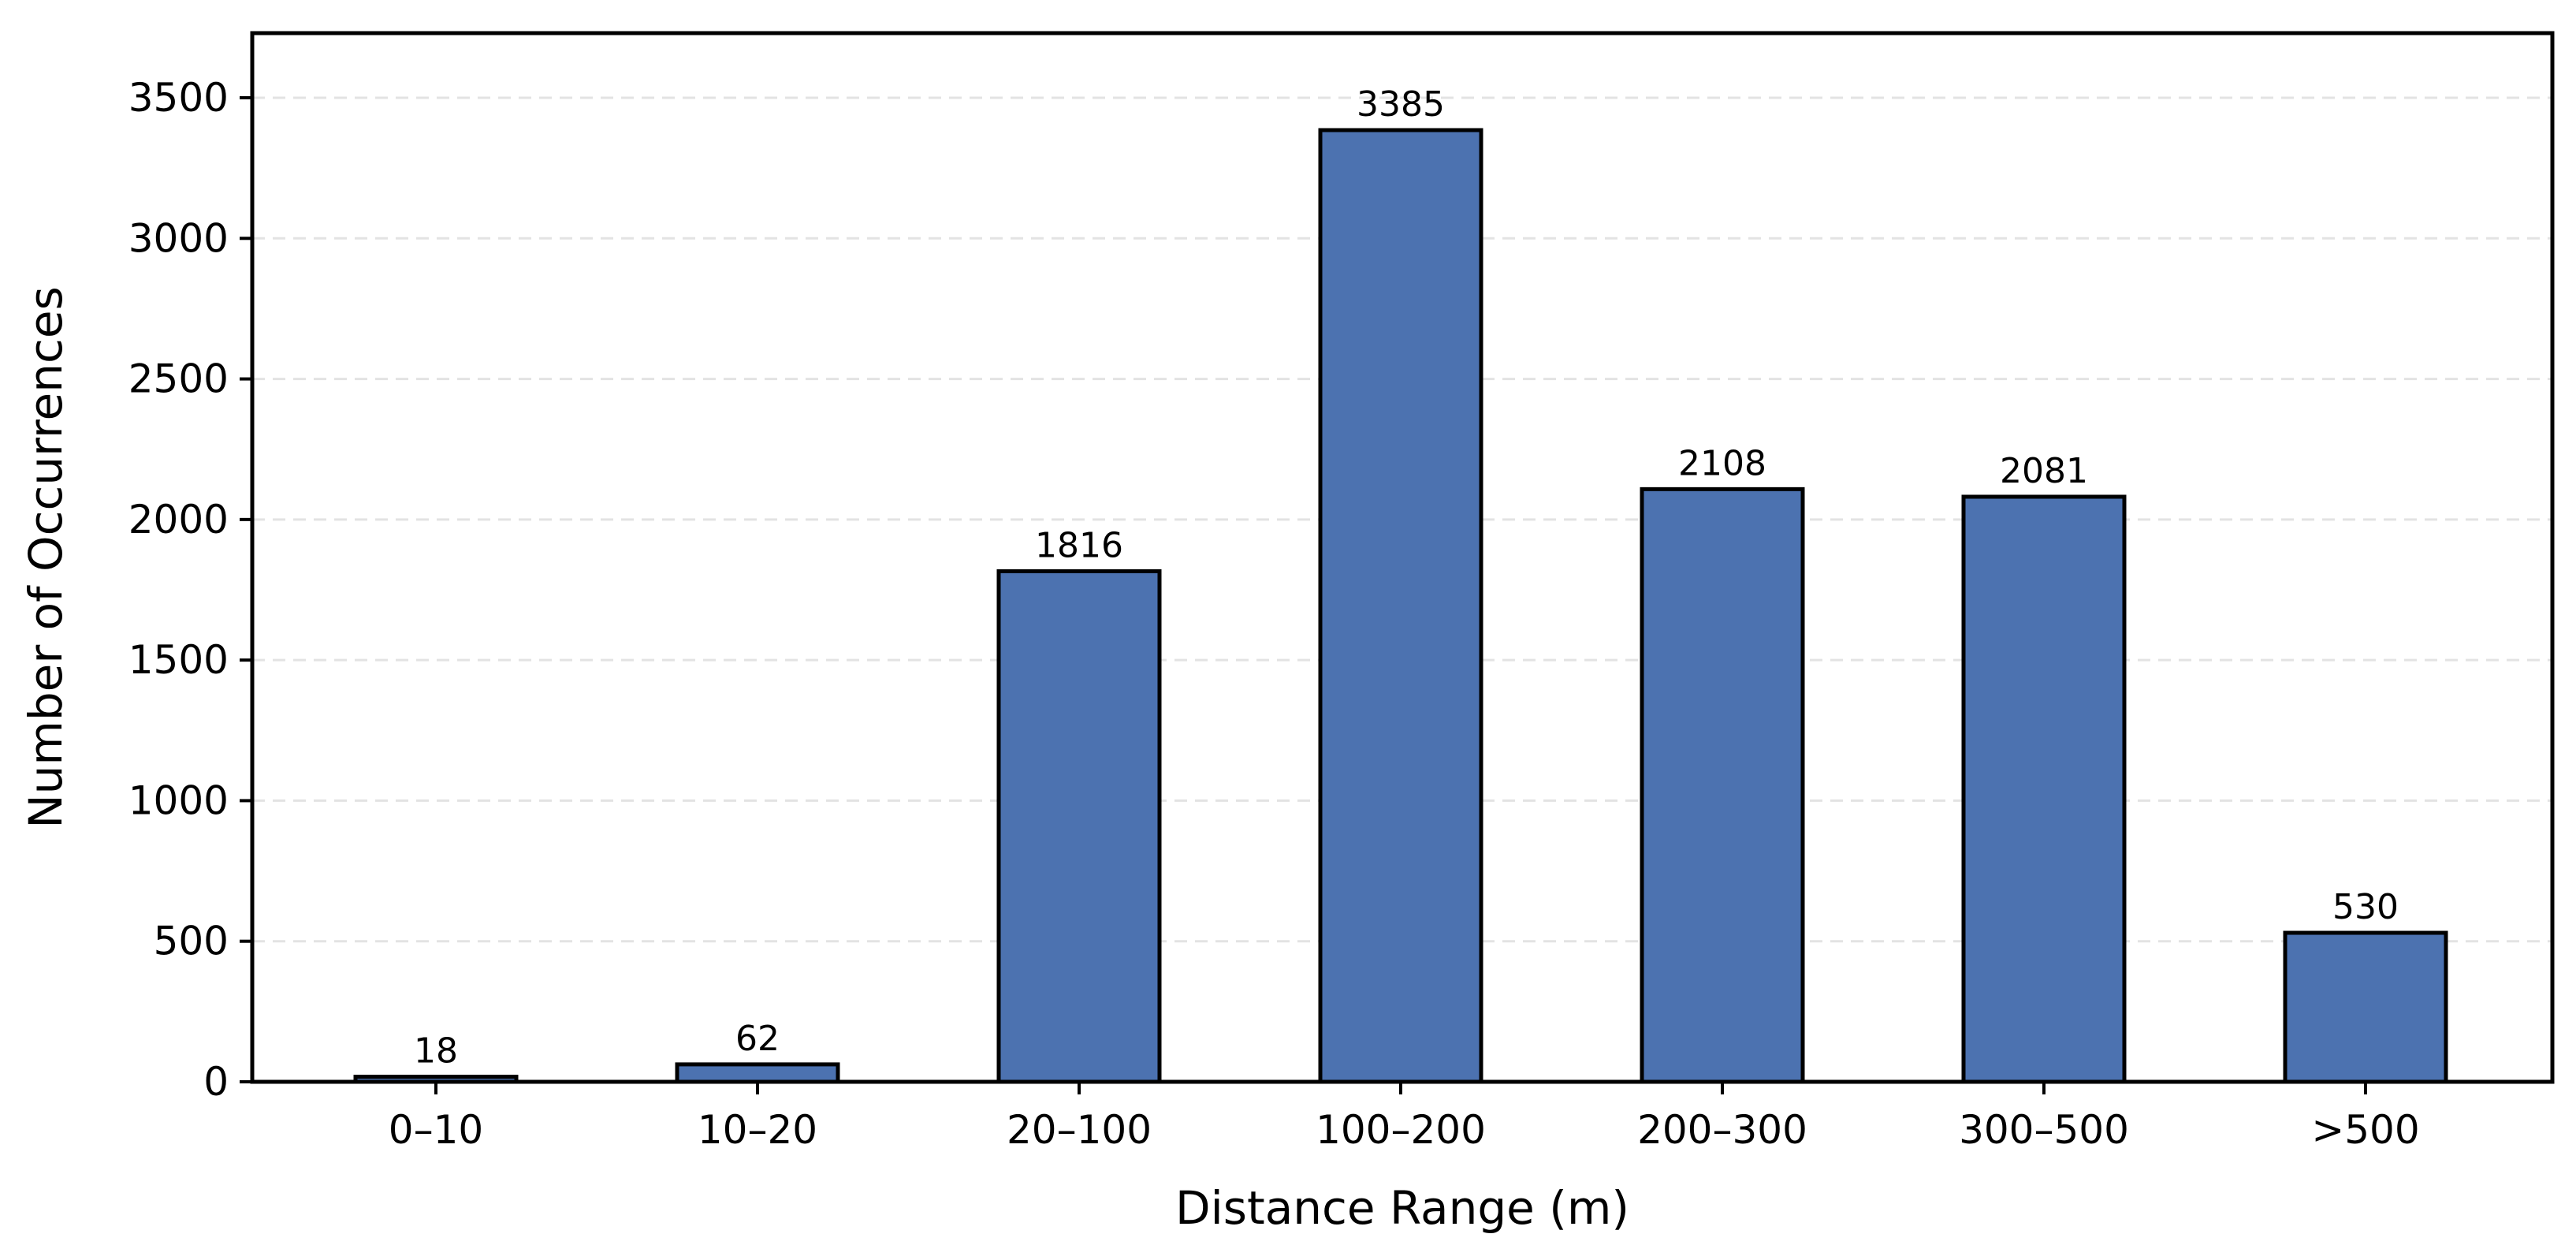  I want to click on x-axis: 0–10 10–20 20–100 100–200 200–300 300–500 >500, so click(1404, 1117).